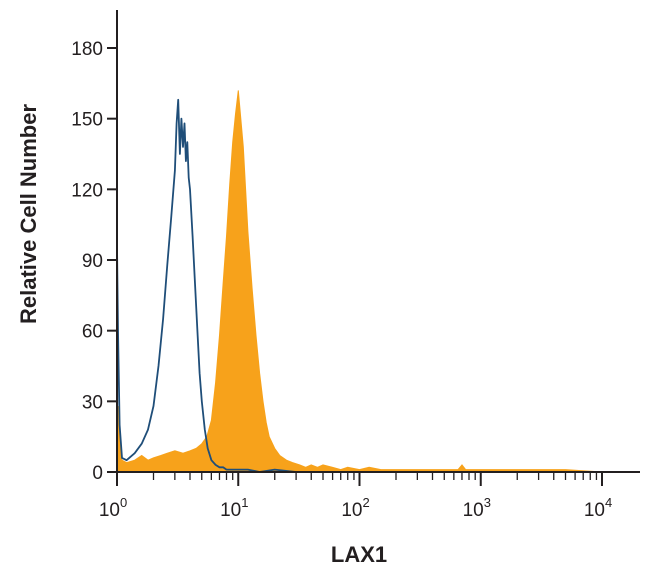 The height and width of the screenshot is (579, 650). I want to click on y-axis-title: Relative Cell Number, so click(28, 214).